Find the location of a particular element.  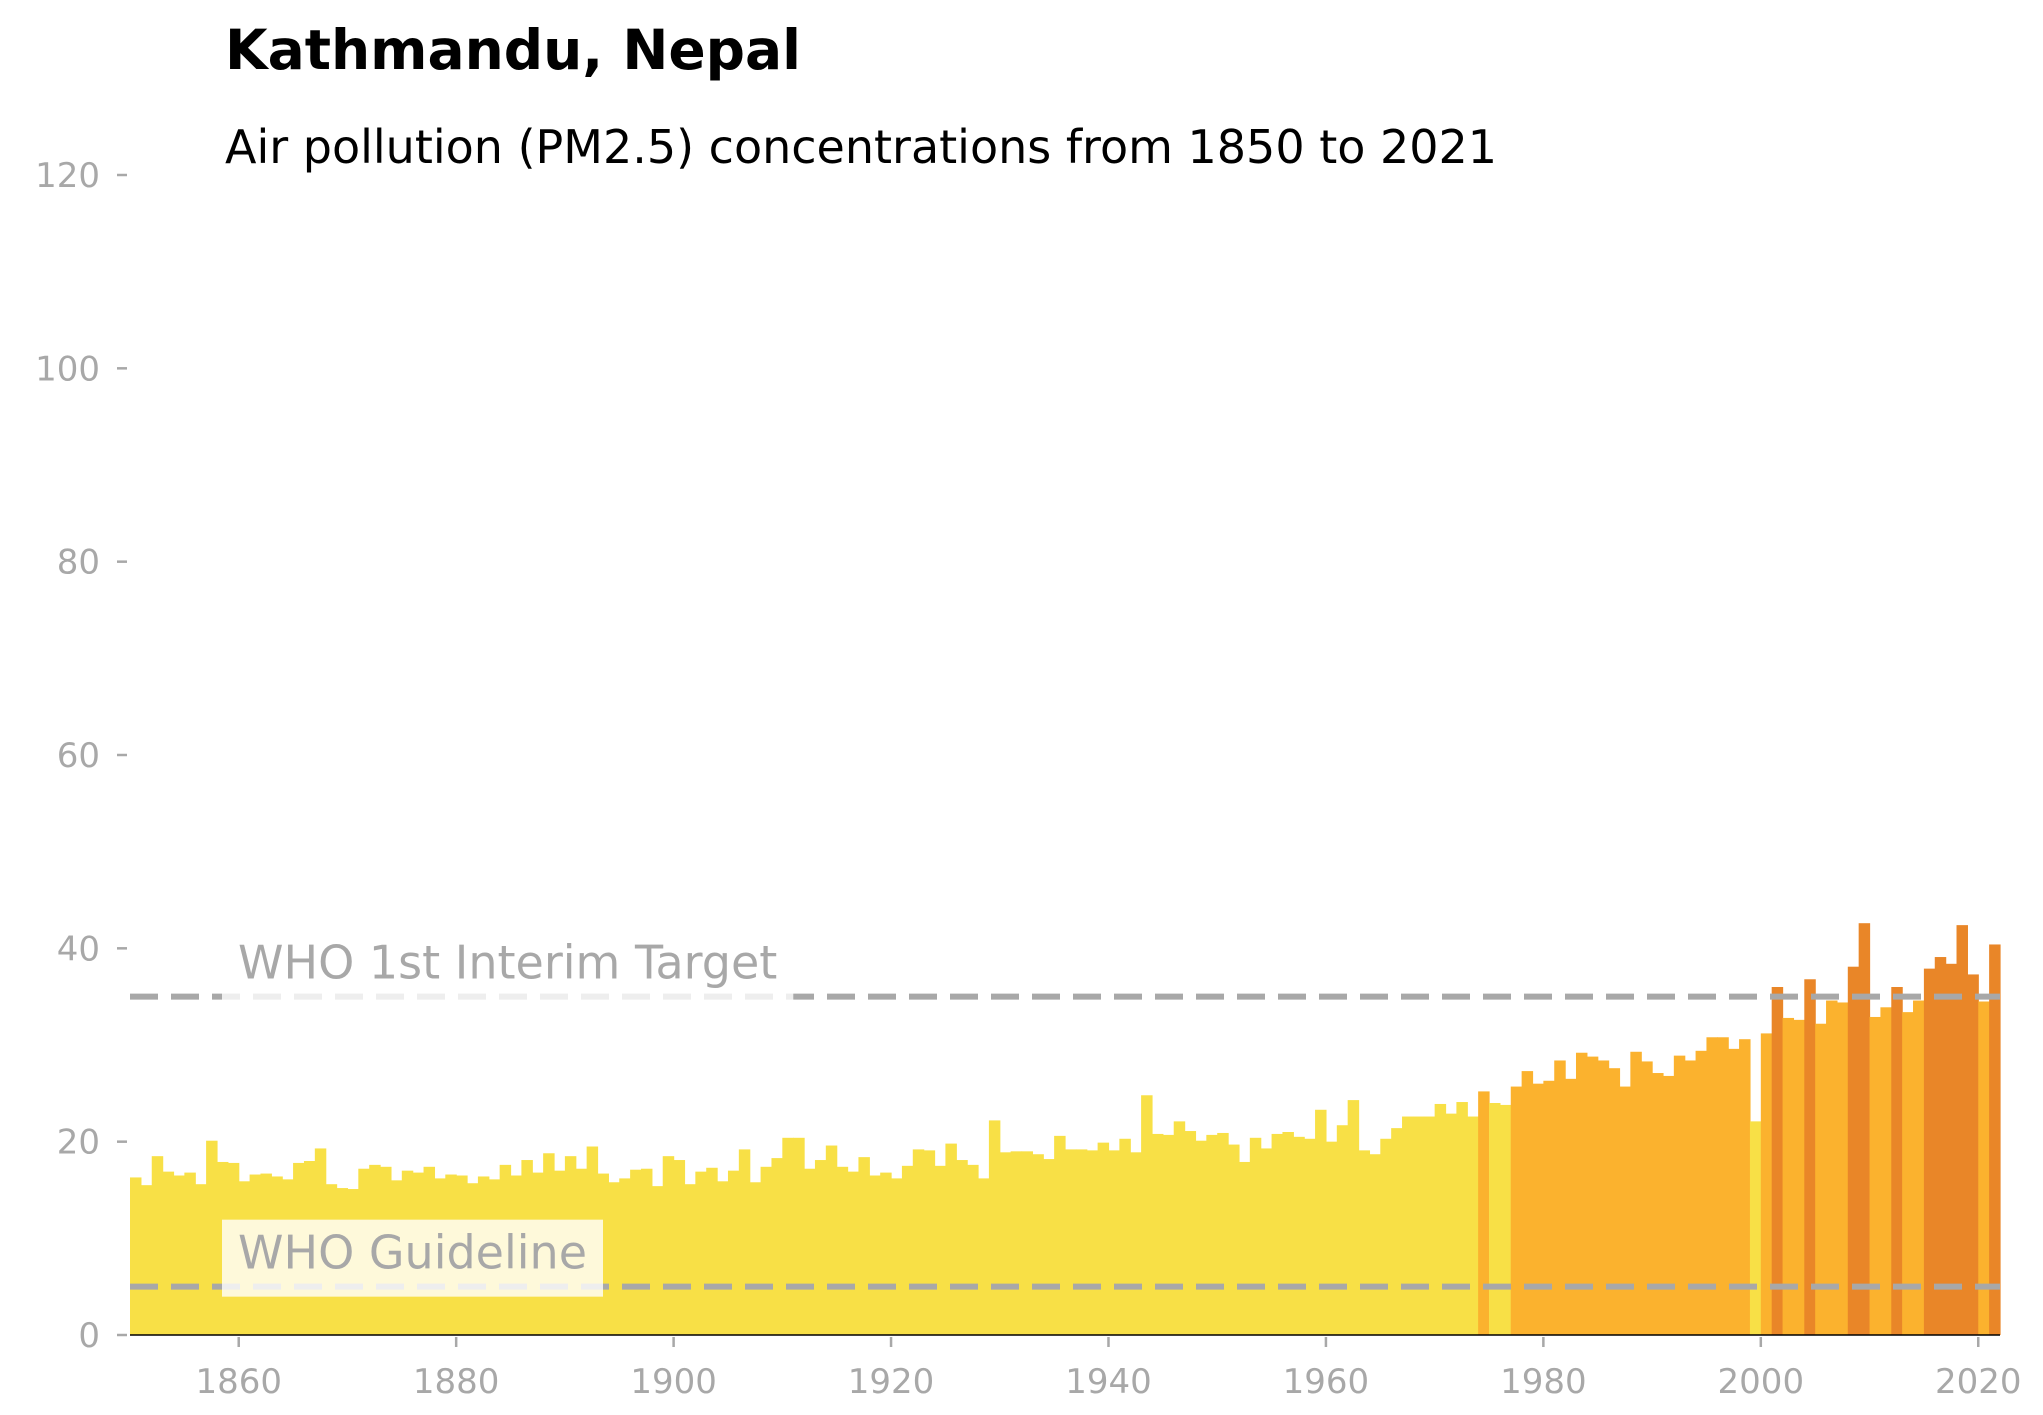

bar-1923 is located at coordinates (929, 1242).